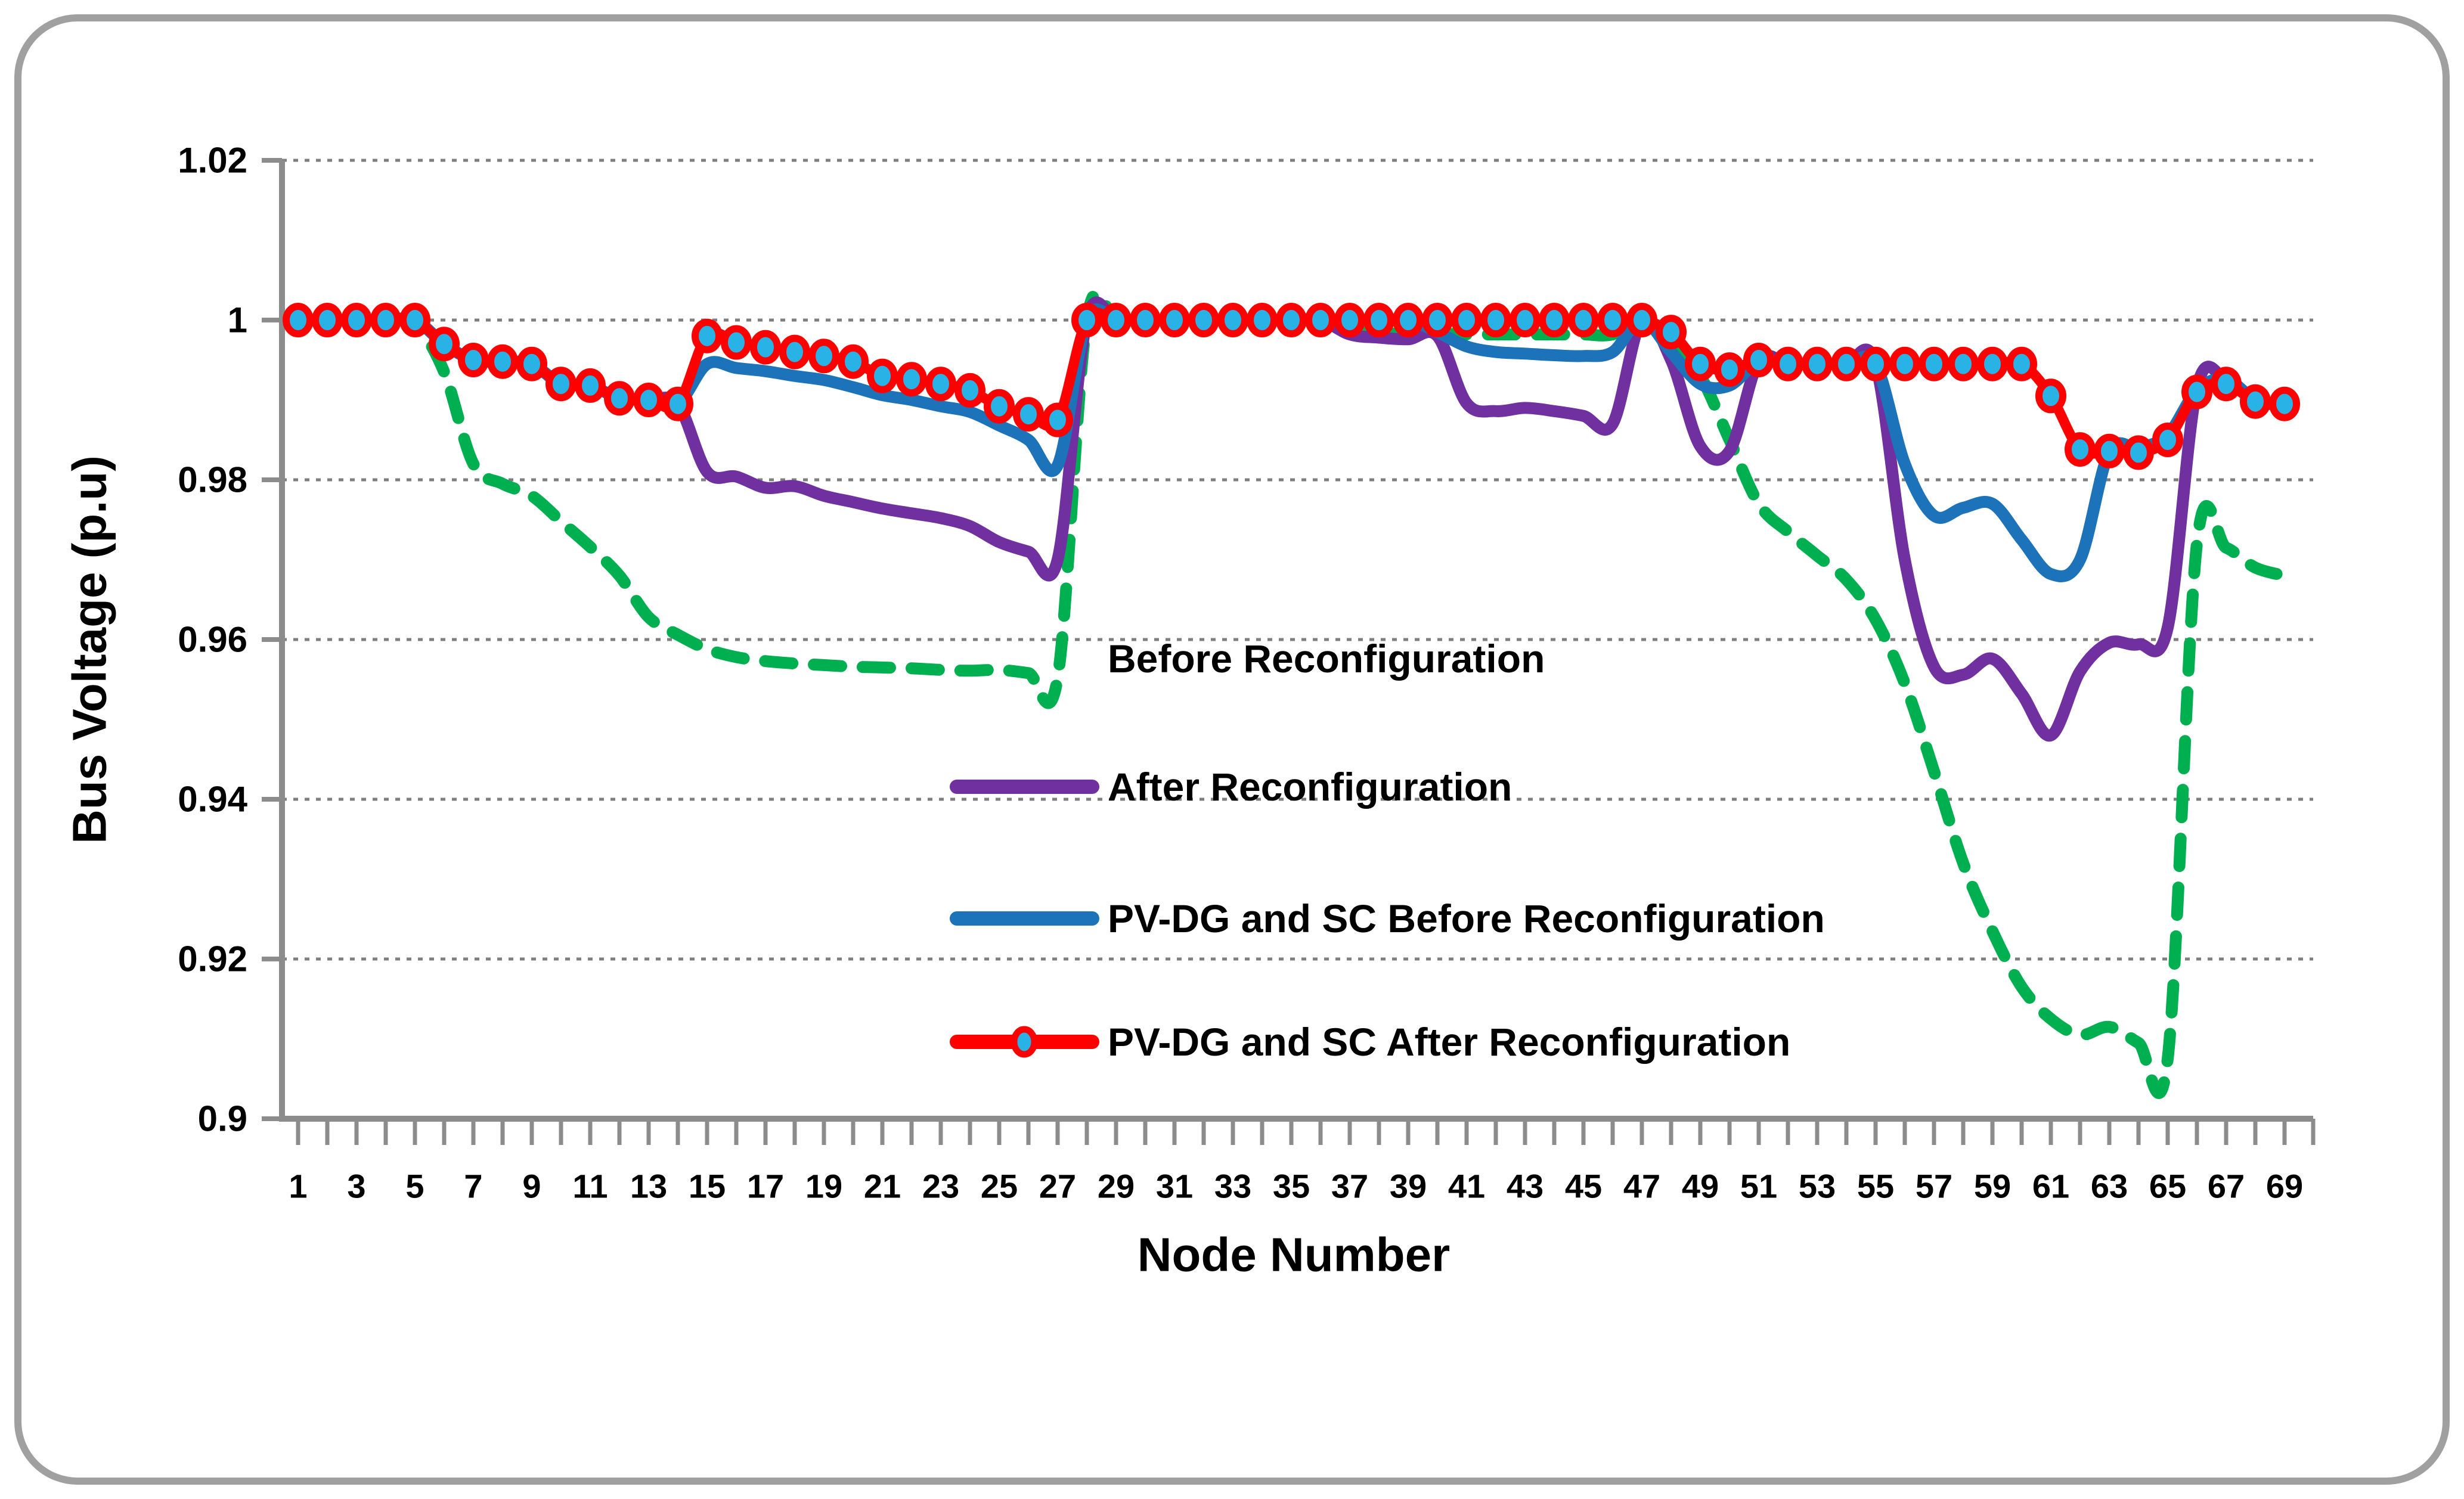 This screenshot has width=2464, height=1499. What do you see at coordinates (1233, 1186) in the screenshot?
I see `x-tick-label-33: 33` at bounding box center [1233, 1186].